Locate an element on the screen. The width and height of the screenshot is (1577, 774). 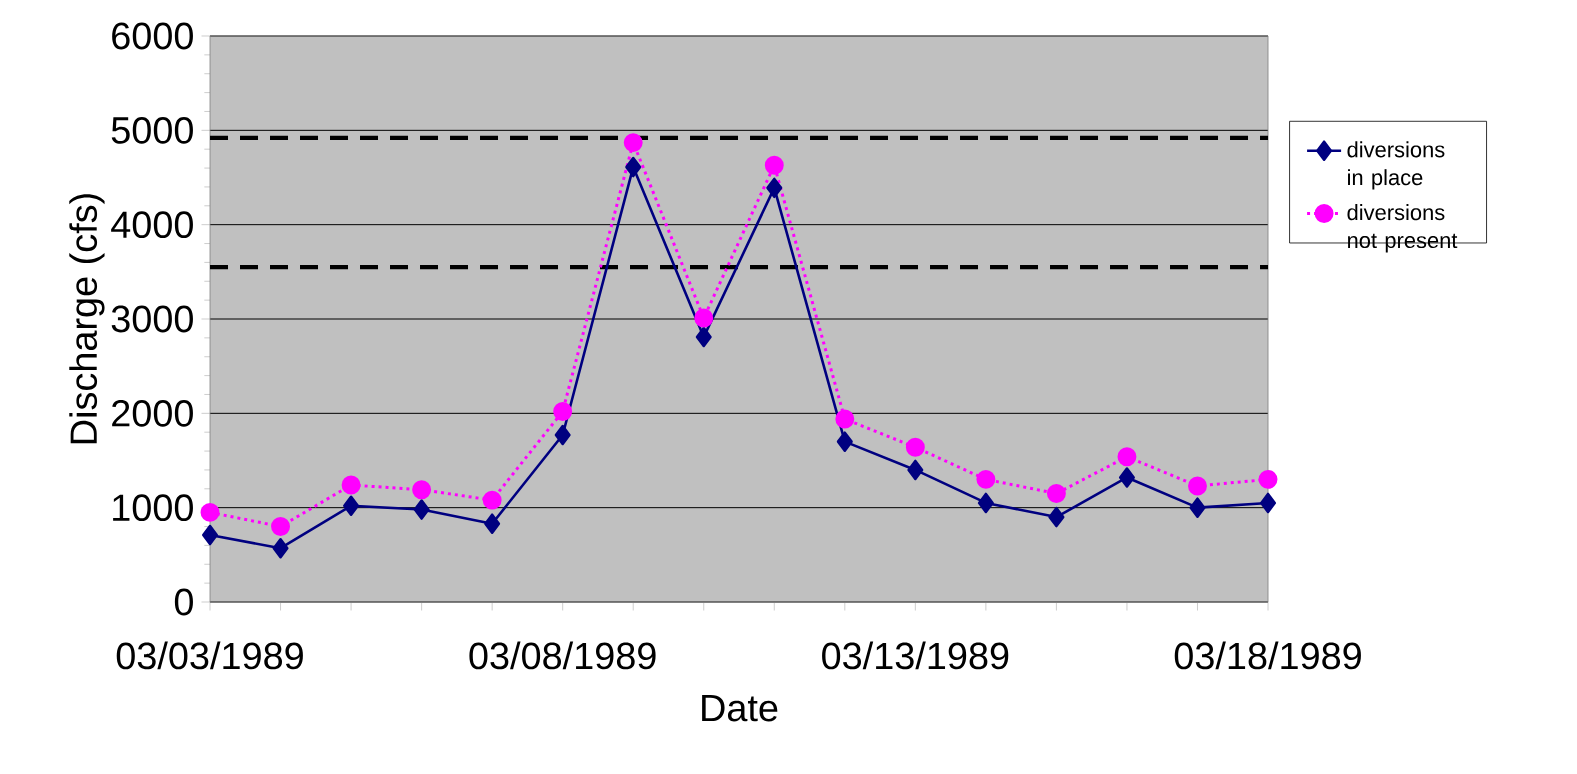
y-tick-label: 5000 is located at coordinates (152, 130).